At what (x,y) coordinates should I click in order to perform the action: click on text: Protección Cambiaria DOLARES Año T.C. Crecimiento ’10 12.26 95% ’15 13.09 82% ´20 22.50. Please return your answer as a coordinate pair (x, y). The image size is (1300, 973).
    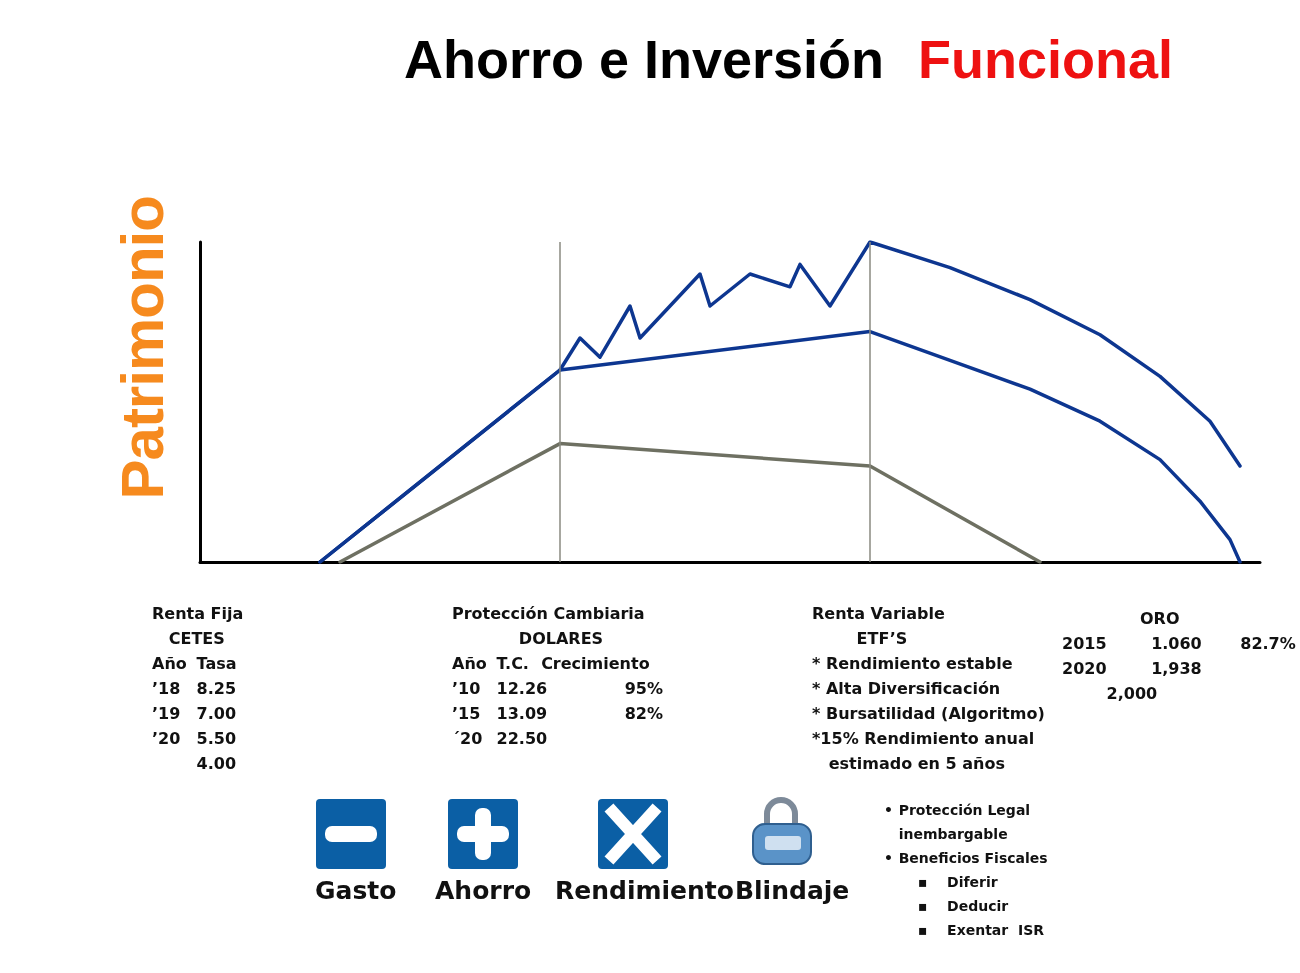
    Looking at the image, I should click on (557, 676).